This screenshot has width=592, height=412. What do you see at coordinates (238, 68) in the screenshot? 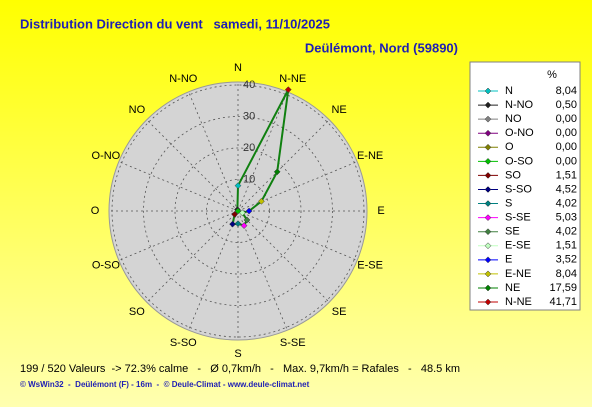
I see `direction-label: N` at bounding box center [238, 68].